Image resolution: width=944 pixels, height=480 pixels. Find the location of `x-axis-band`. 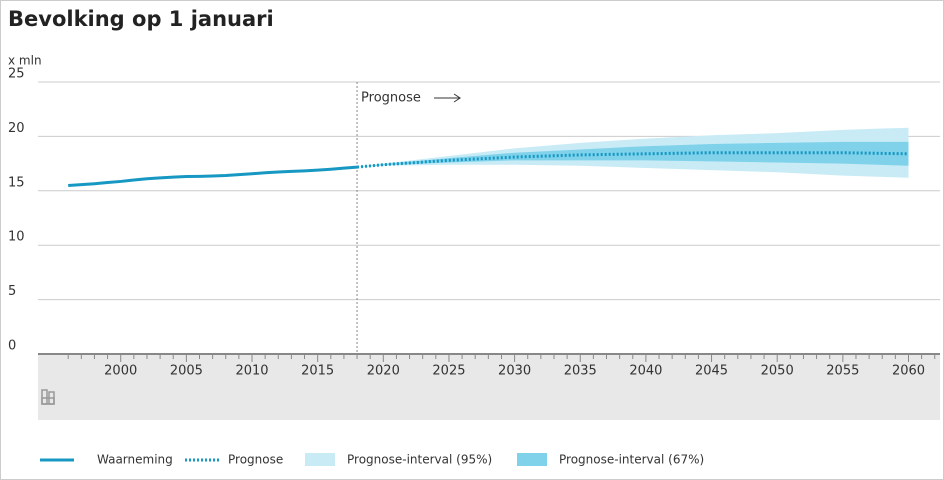

x-axis-band is located at coordinates (489, 387).